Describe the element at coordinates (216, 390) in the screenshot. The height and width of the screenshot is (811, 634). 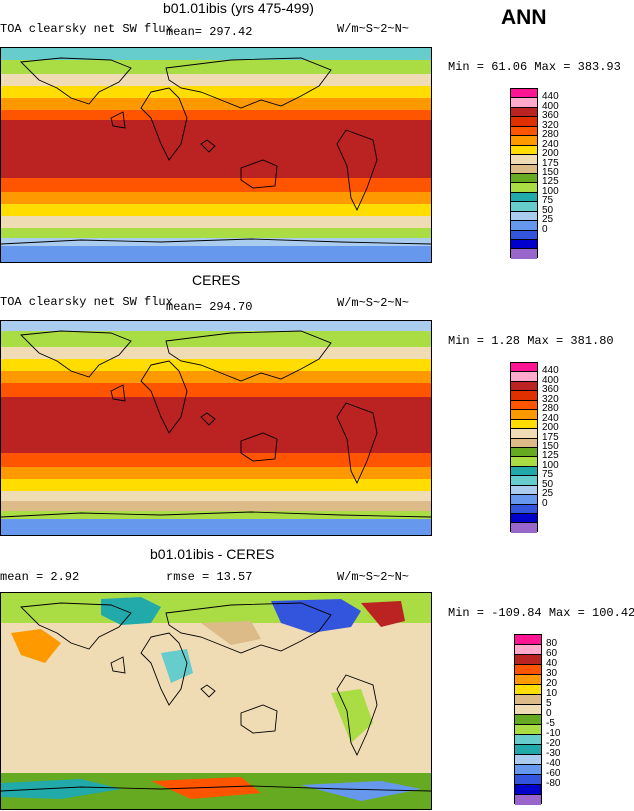
I see `panel2-band-north-trop` at that location.